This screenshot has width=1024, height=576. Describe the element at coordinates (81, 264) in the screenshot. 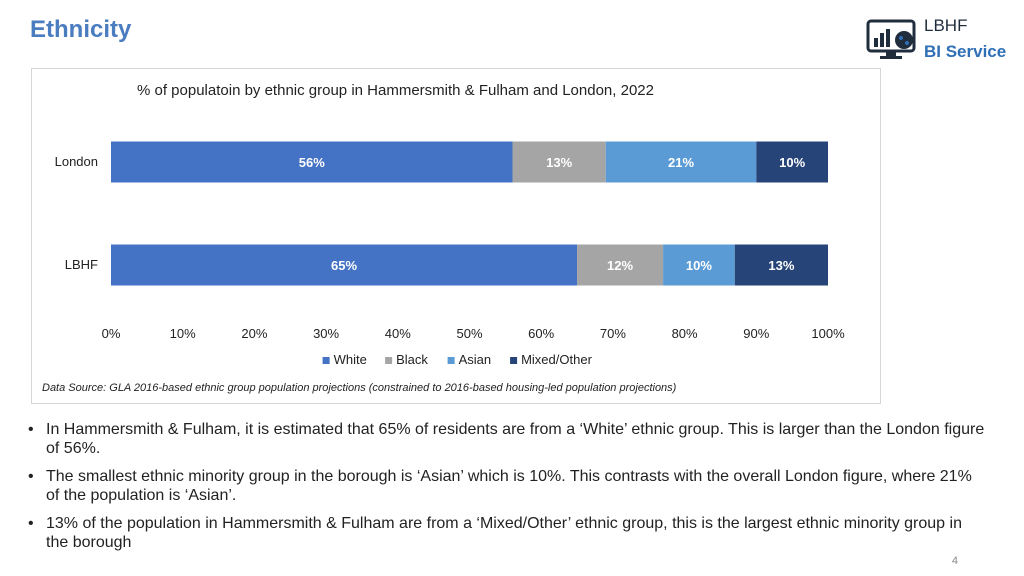

I see `category-label-lbhf: LBHF` at that location.